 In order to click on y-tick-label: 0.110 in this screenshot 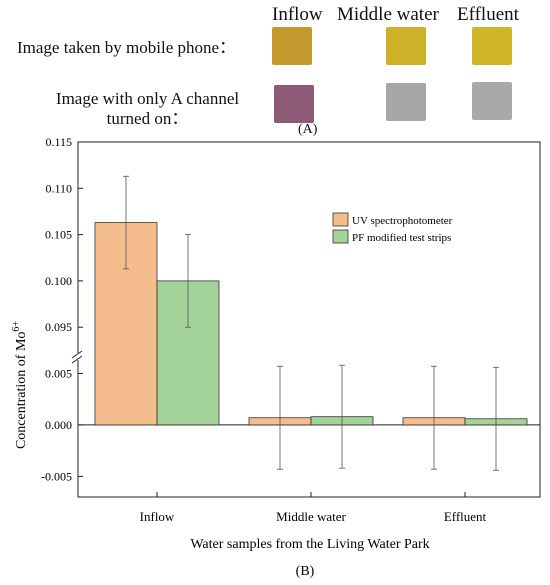, I will do `click(58, 188)`.